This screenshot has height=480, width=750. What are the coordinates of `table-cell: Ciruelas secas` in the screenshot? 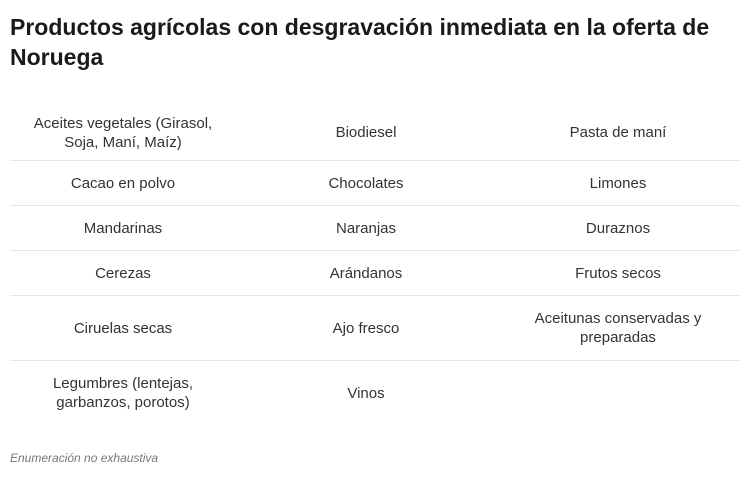 It's located at (123, 328).